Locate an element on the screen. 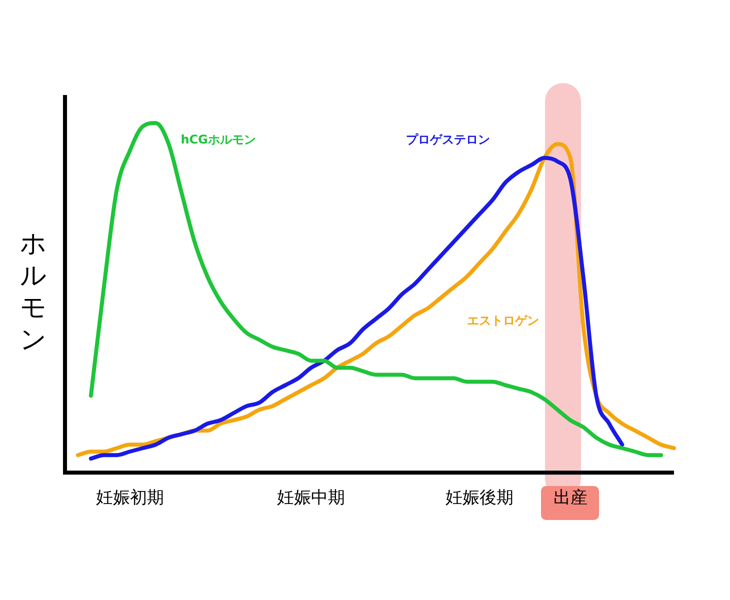 The image size is (730, 600). series-label: hCGホルモン is located at coordinates (218, 139).